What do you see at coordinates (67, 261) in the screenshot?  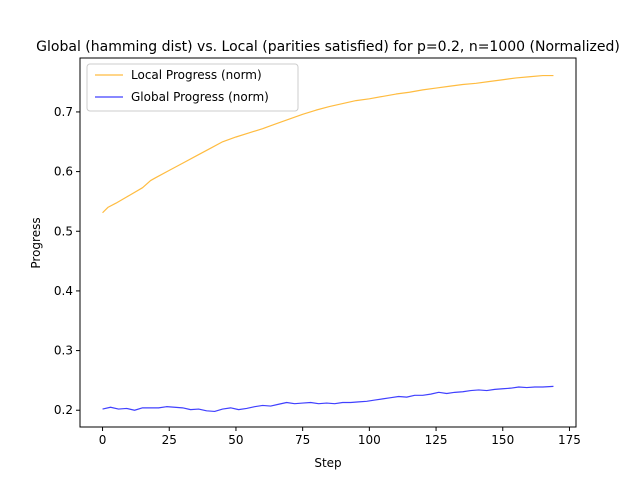 I see `y-axis: 0.2 0.3 0.4 0.5 0.6 0.7` at bounding box center [67, 261].